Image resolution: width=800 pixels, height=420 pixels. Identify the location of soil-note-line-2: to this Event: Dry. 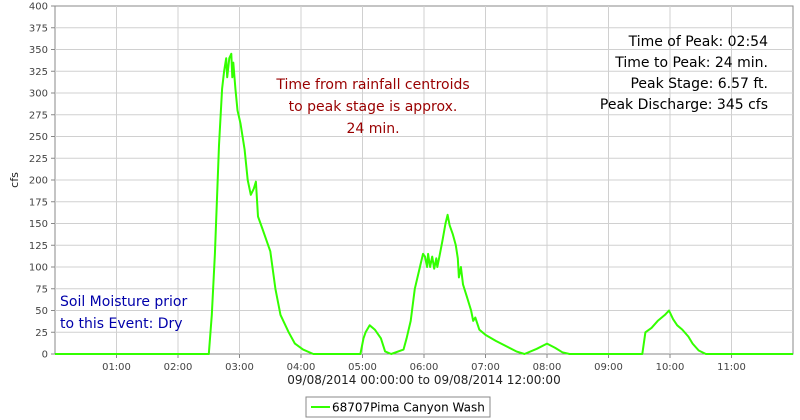
(121, 324).